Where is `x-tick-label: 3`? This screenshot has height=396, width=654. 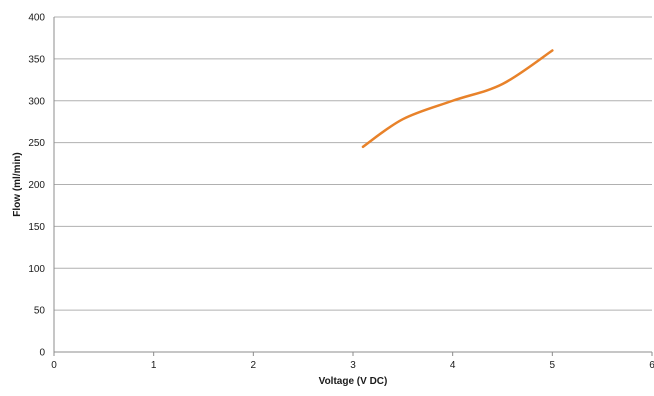
x-tick-label: 3 is located at coordinates (353, 365).